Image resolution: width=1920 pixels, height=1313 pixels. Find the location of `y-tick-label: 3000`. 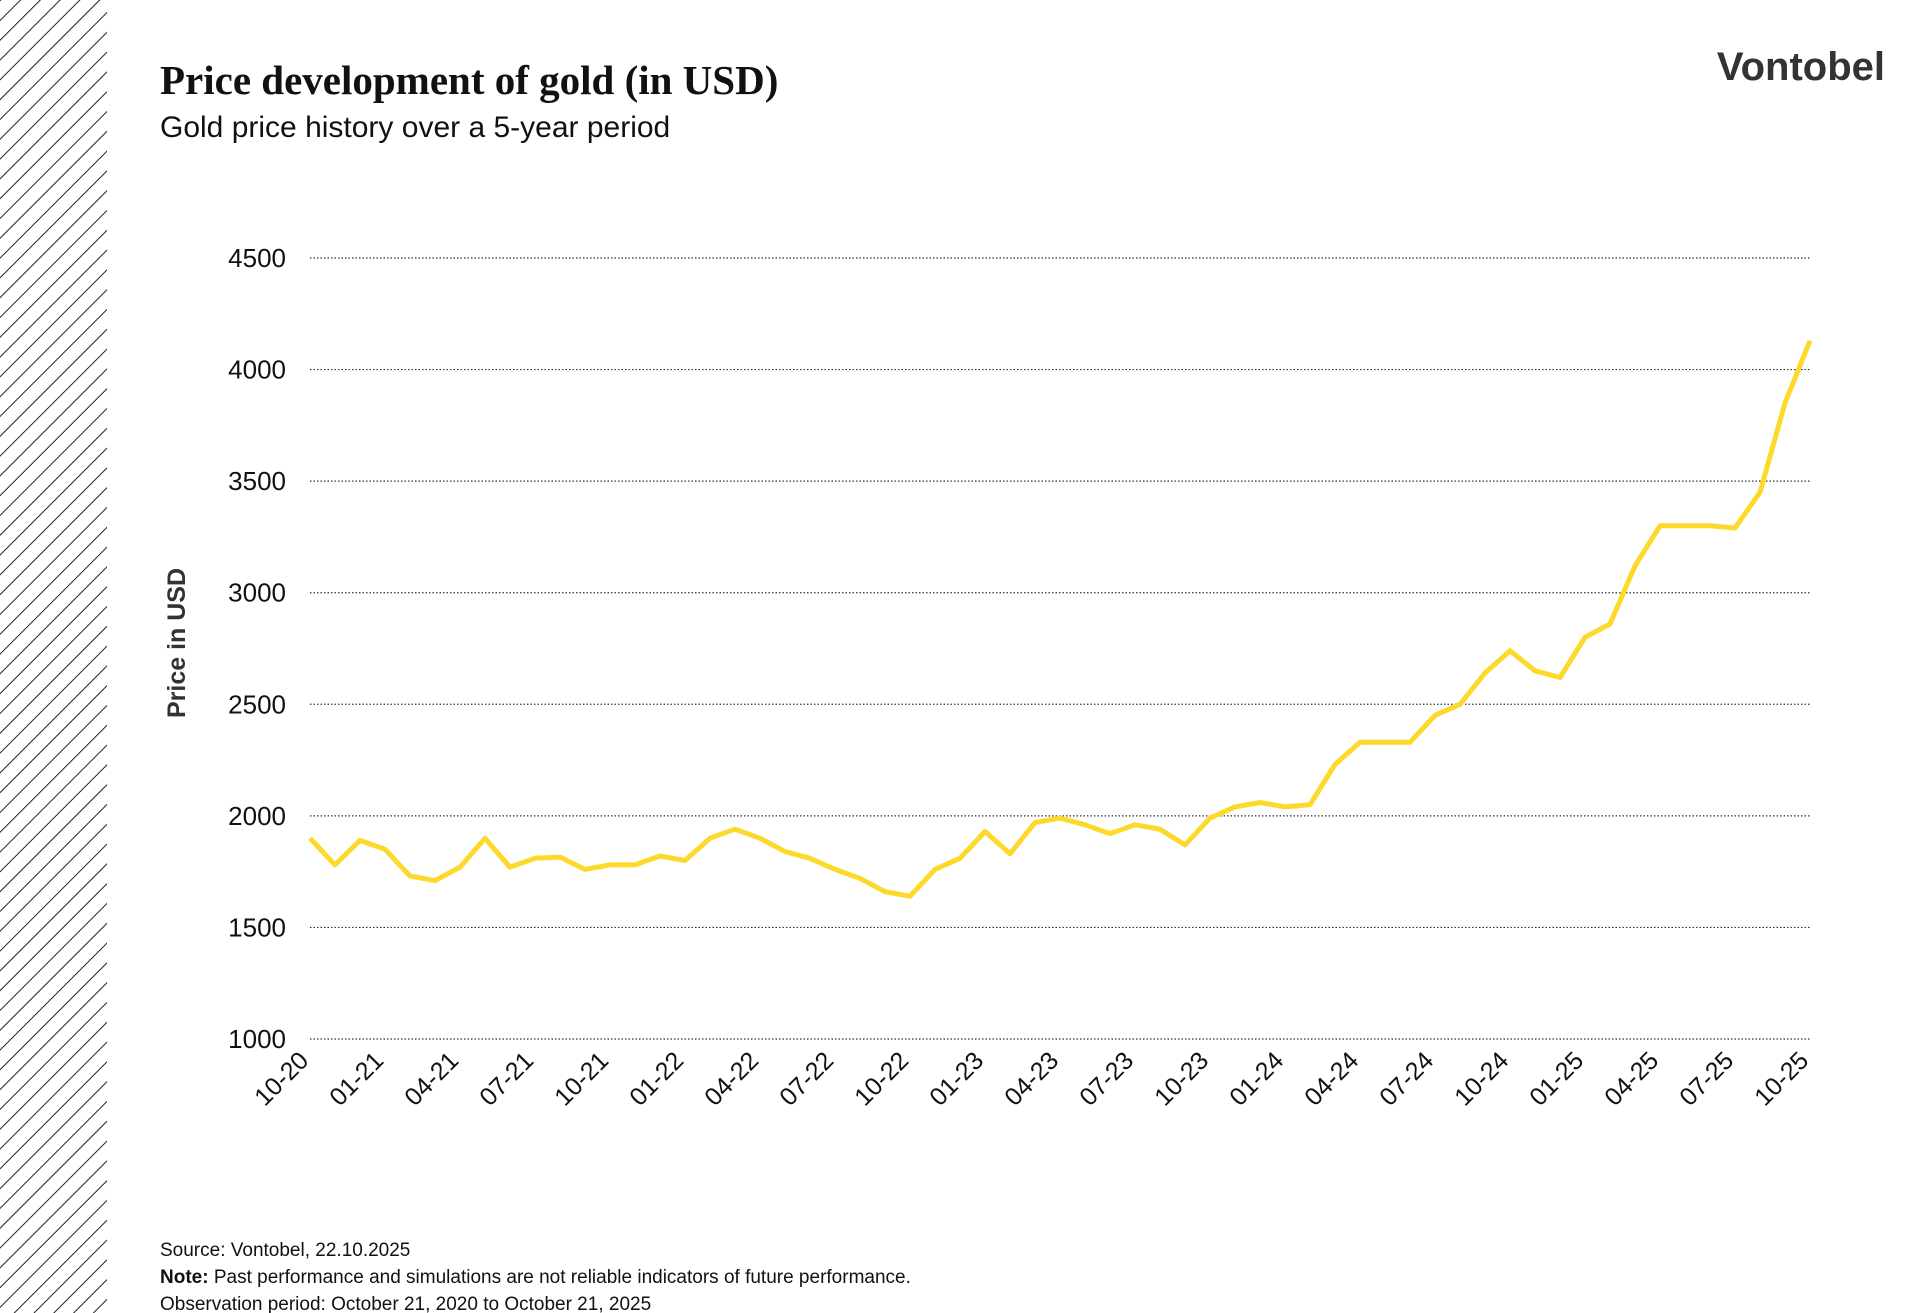

y-tick-label: 3000 is located at coordinates (257, 593).